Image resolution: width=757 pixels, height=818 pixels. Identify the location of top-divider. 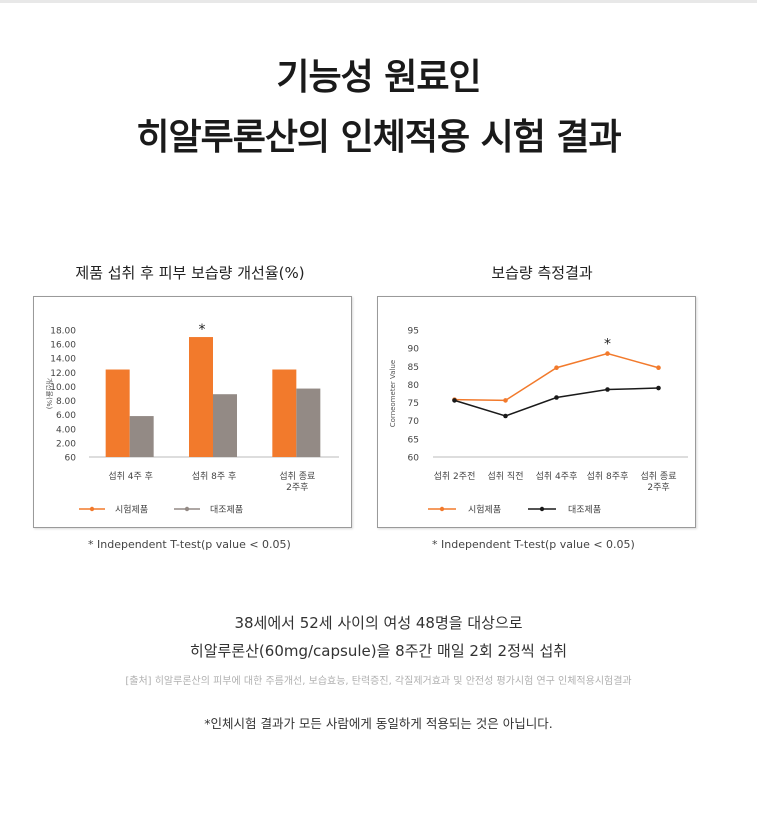
(378, 1).